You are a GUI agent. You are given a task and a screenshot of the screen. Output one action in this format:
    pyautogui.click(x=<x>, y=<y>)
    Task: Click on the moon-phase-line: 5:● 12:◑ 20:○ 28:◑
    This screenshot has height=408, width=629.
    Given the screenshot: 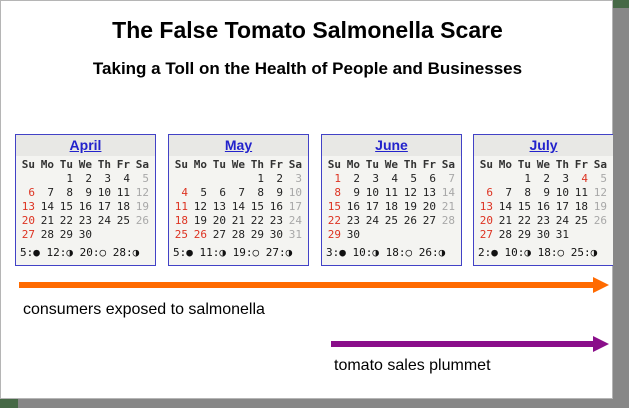 What is the action you would take?
    pyautogui.click(x=80, y=252)
    